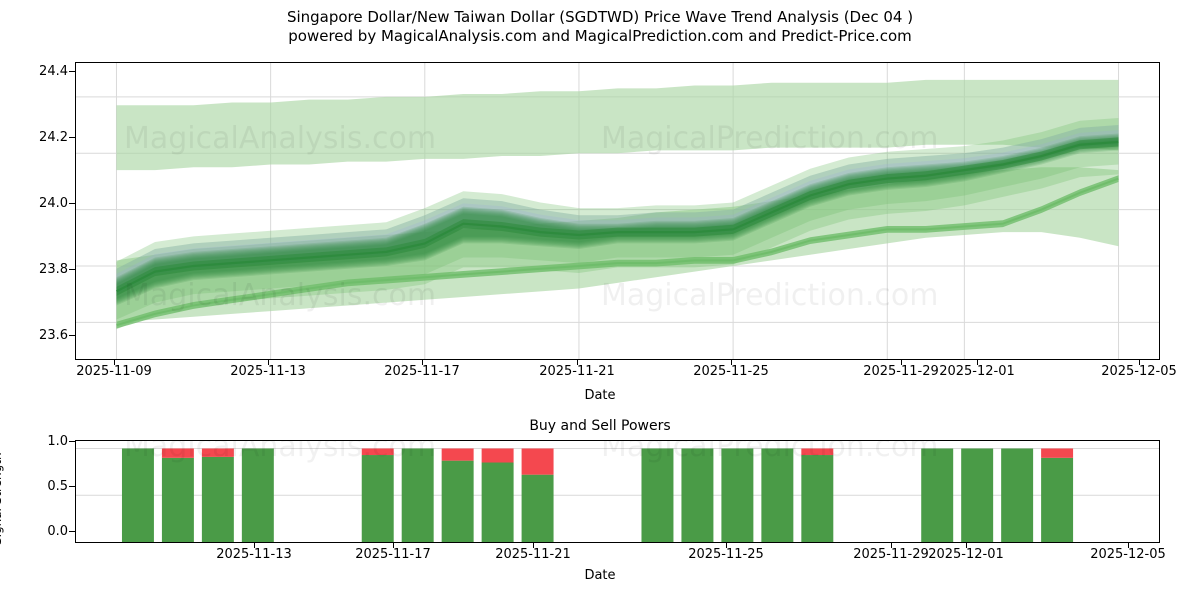  I want to click on signal-xtick-2025-11-13: 2025-11-13, so click(254, 554).